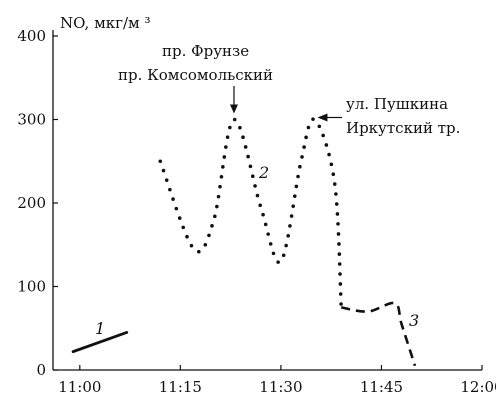 This screenshot has height=400, width=496. What do you see at coordinates (31, 120) in the screenshot?
I see `y-tick-label: 300` at bounding box center [31, 120].